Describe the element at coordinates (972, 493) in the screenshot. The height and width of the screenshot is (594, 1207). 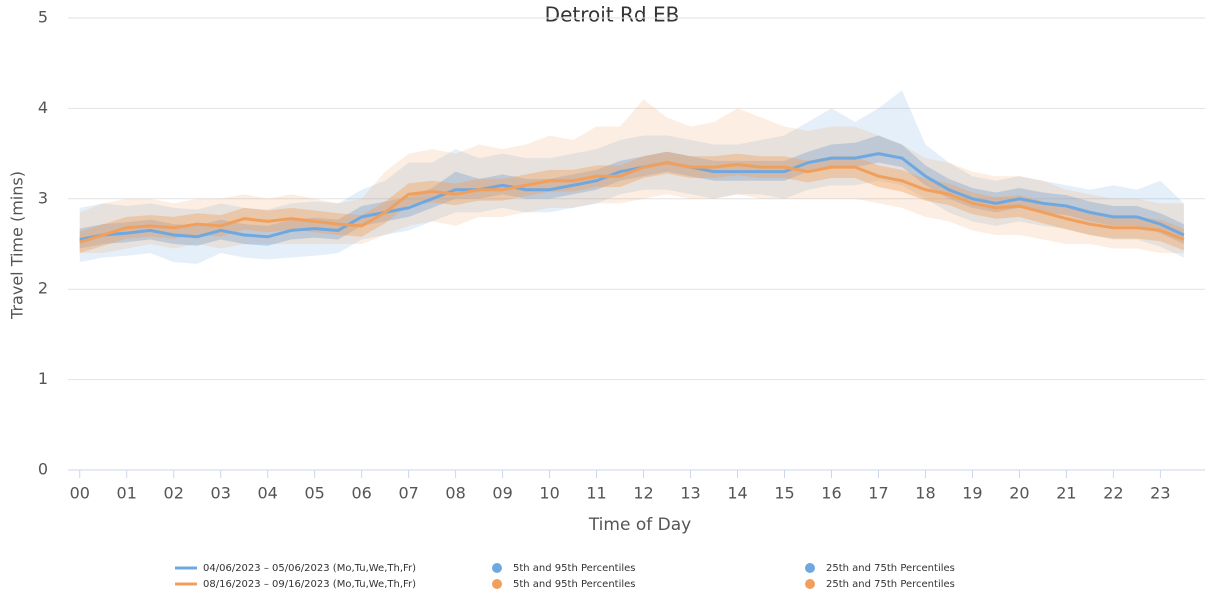
I see `x-tick-label: 19` at that location.